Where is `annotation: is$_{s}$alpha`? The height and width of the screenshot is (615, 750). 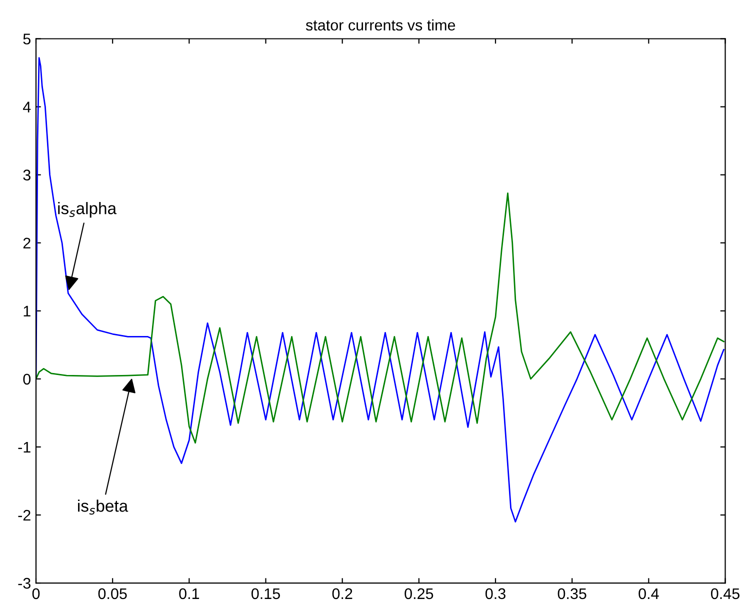
annotation: is$_{s}$alpha is located at coordinates (87, 210).